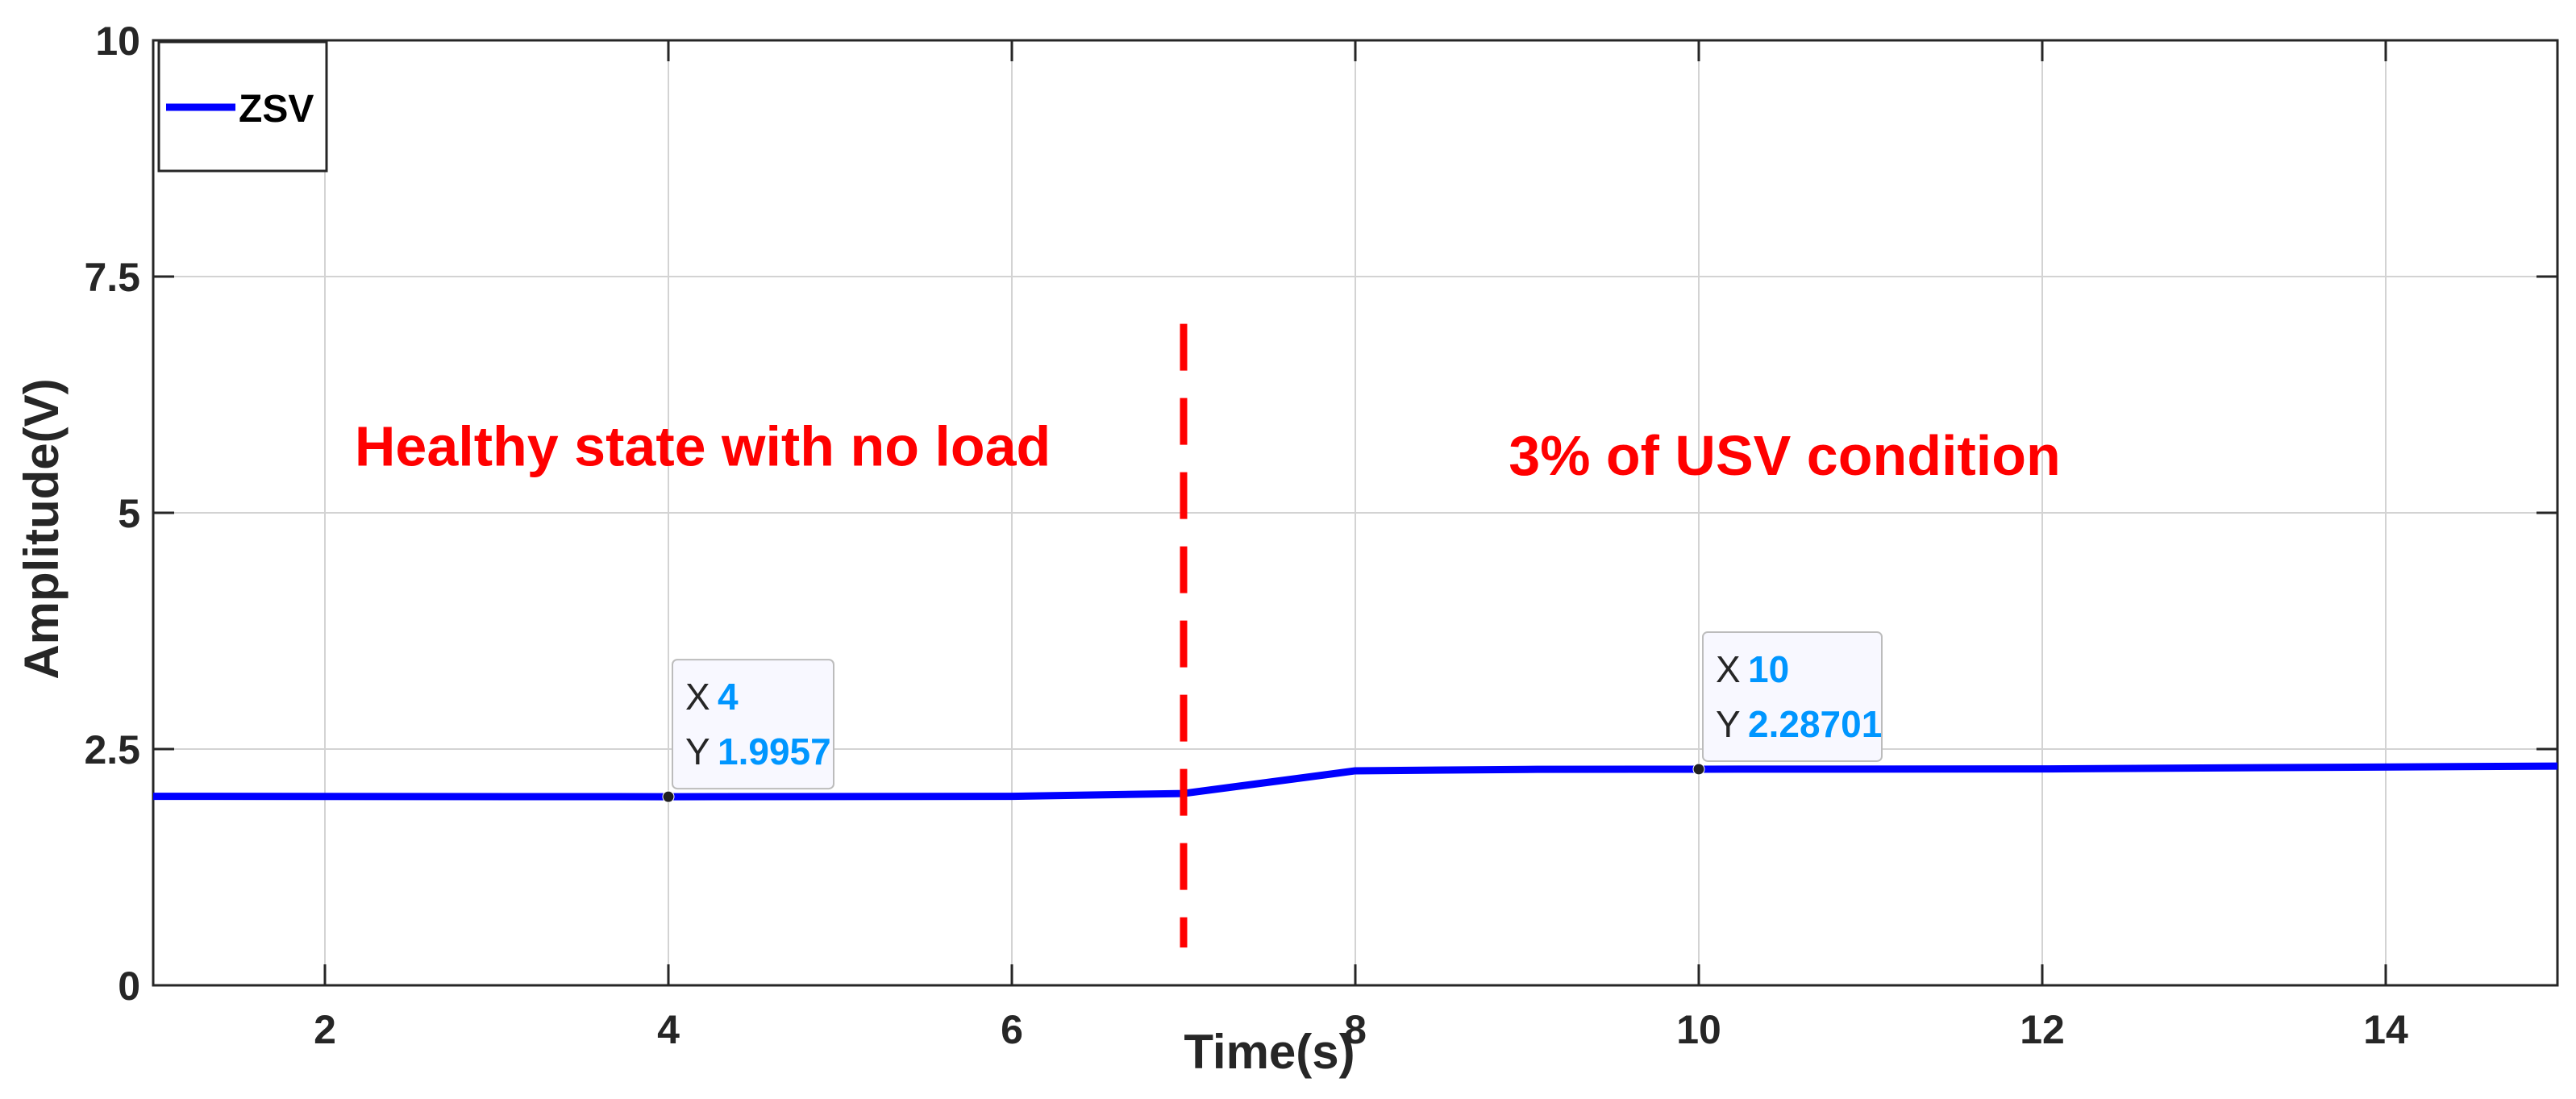  I want to click on x-axis-label: Time(s), so click(1269, 1052).